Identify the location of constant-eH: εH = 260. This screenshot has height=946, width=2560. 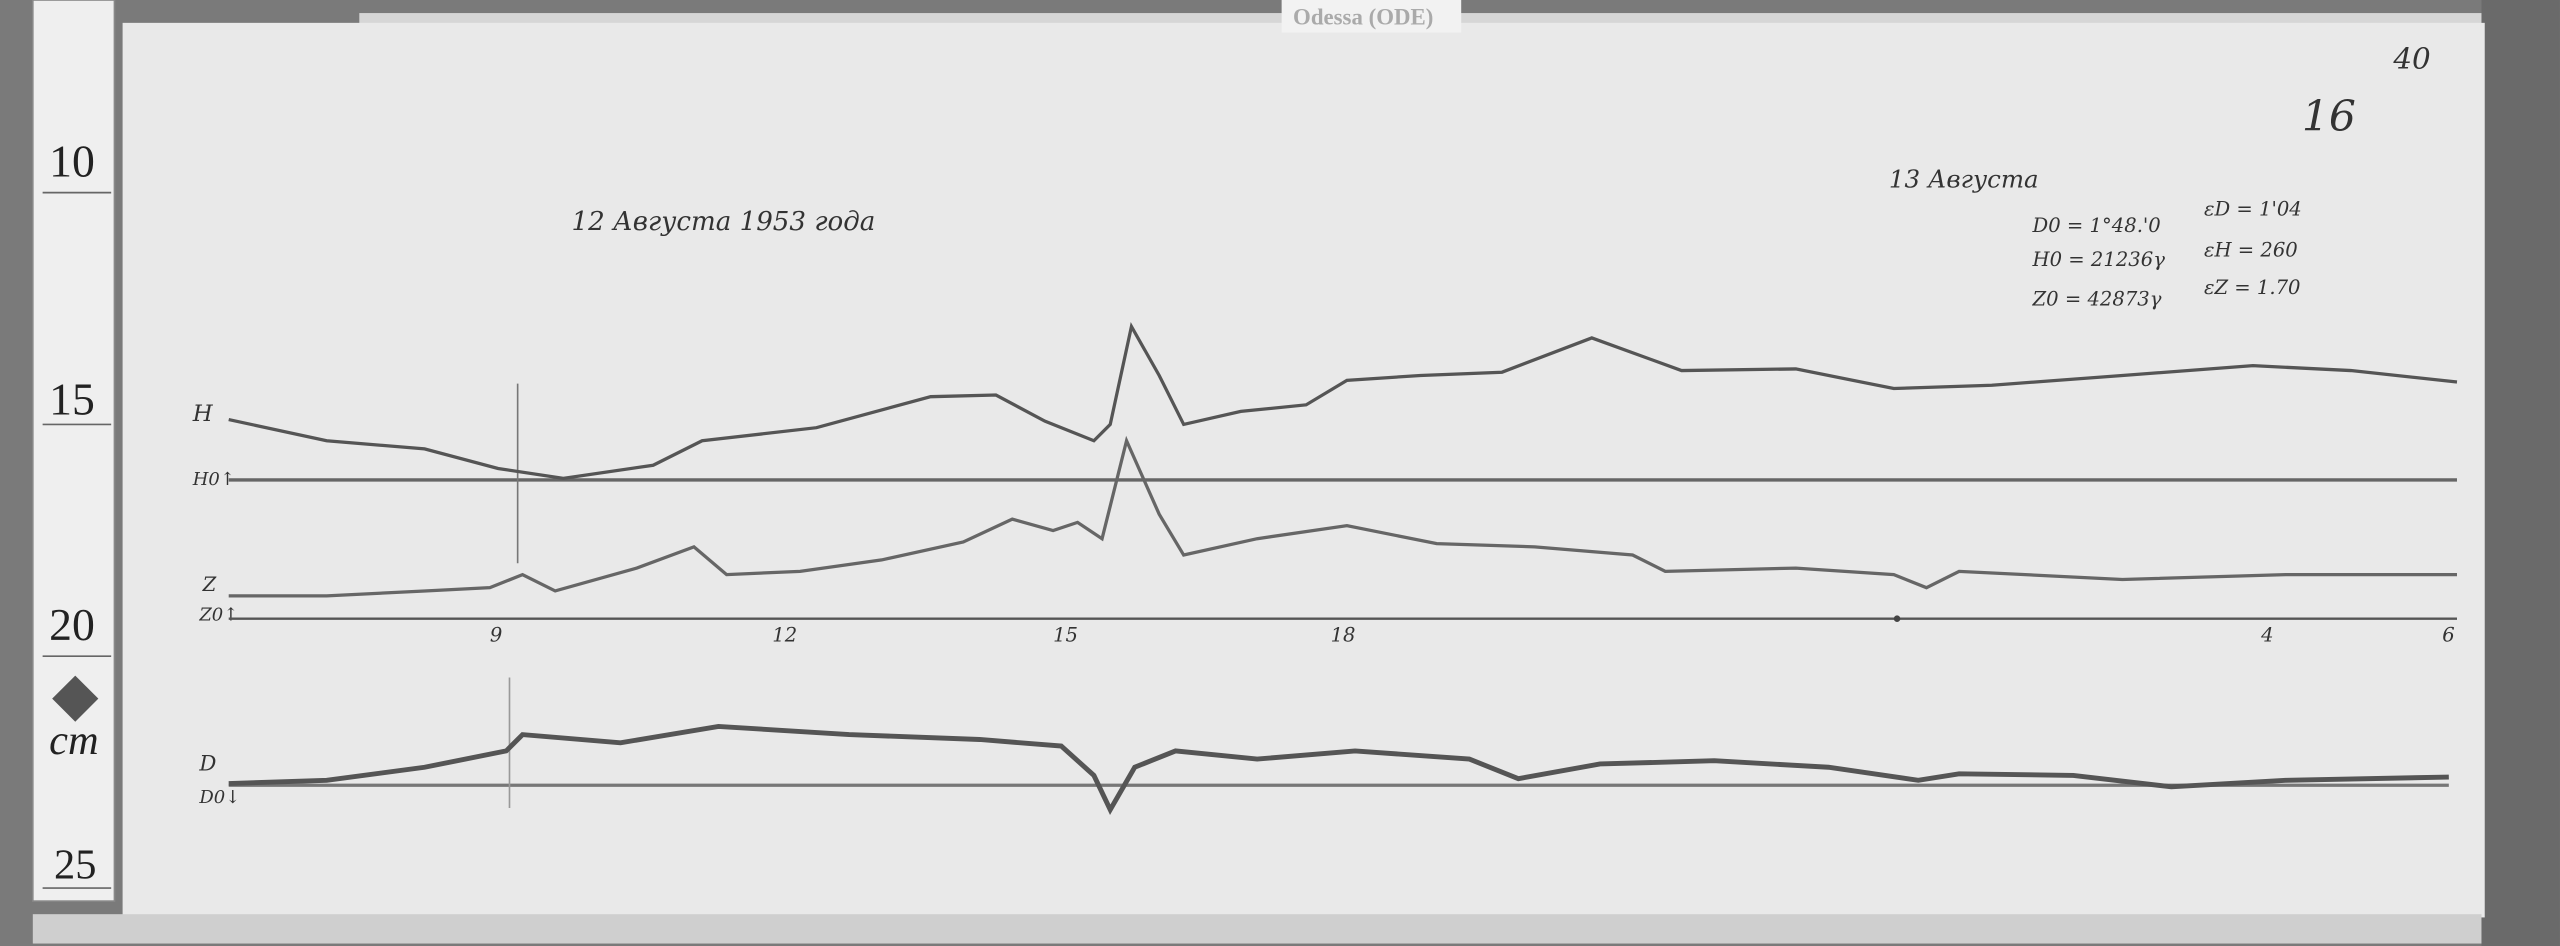
(2251, 249).